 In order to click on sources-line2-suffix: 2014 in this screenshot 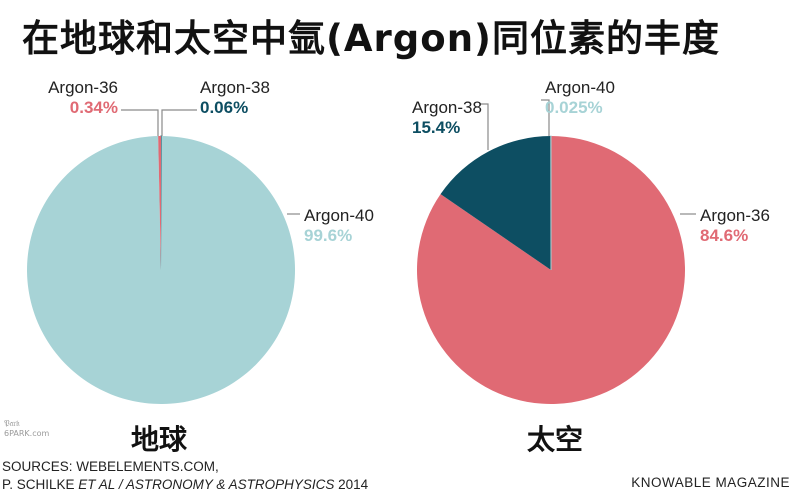, I will do `click(351, 484)`.